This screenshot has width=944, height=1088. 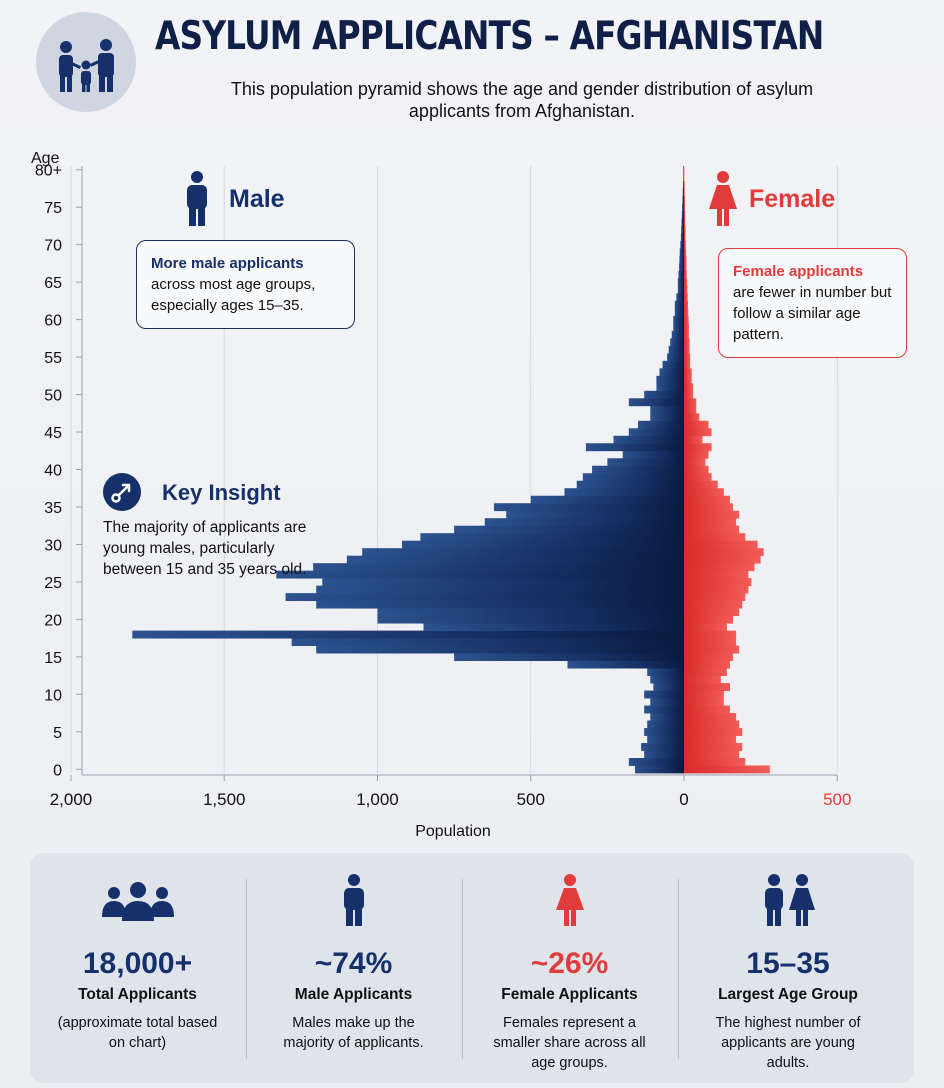 I want to click on female-callout-highlight: Female applicants, so click(x=798, y=271).